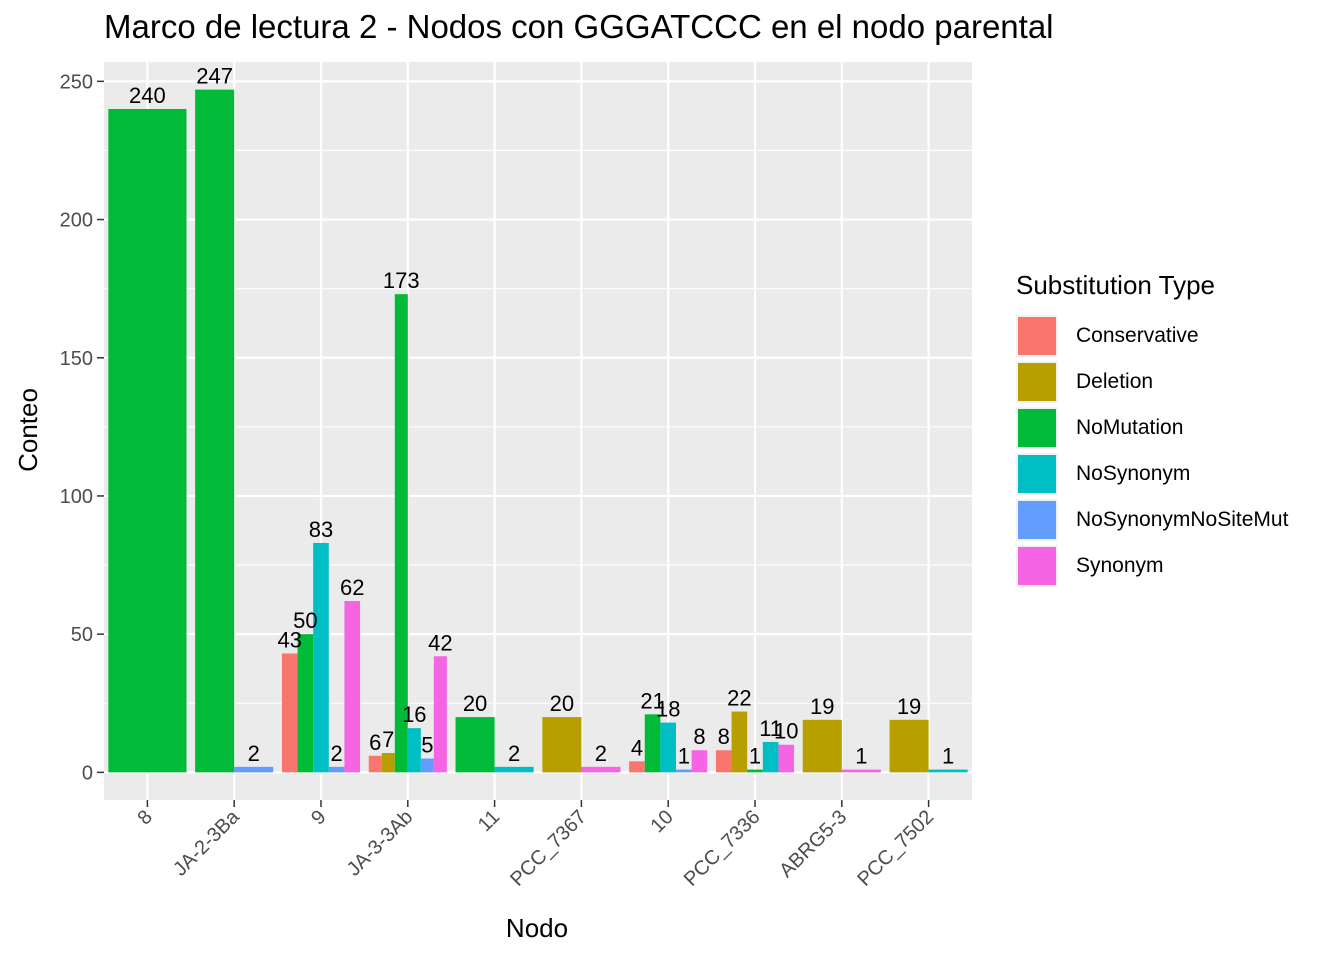 The height and width of the screenshot is (960, 1344). I want to click on legend-label: Conservative, so click(1137, 335).